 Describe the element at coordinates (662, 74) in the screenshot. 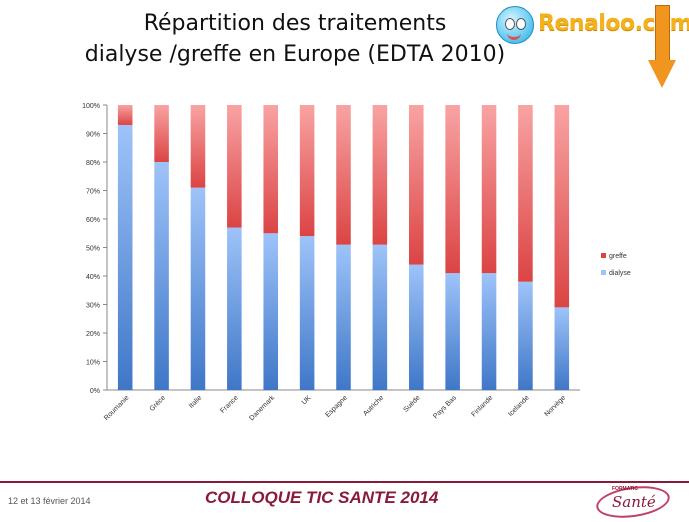

I see `down-arrow-head` at that location.